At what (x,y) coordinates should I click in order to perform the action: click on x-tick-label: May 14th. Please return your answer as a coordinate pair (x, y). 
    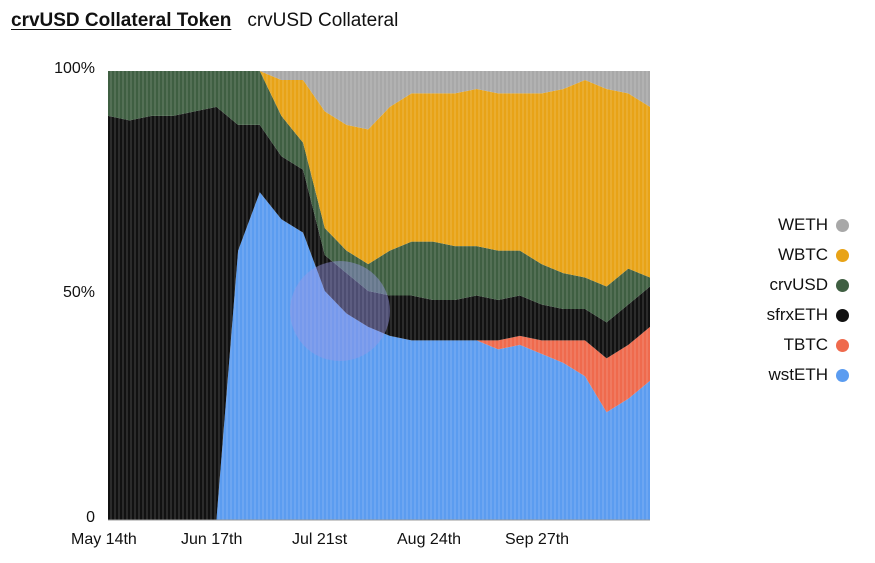
    Looking at the image, I should click on (104, 539).